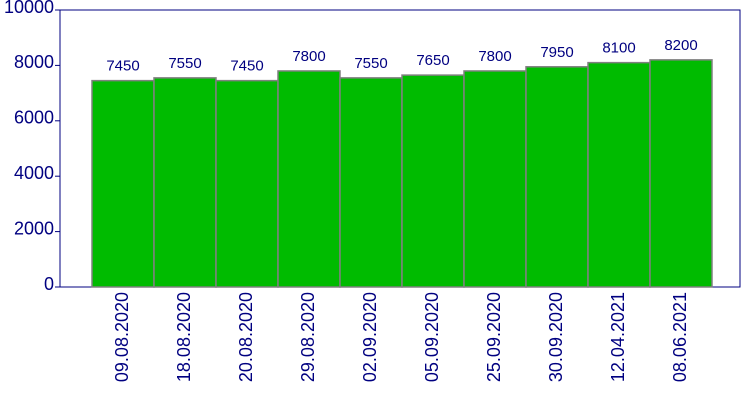 Image resolution: width=750 pixels, height=400 pixels. Describe the element at coordinates (122, 337) in the screenshot. I see `x-tick-label: 09.08.2020` at that location.